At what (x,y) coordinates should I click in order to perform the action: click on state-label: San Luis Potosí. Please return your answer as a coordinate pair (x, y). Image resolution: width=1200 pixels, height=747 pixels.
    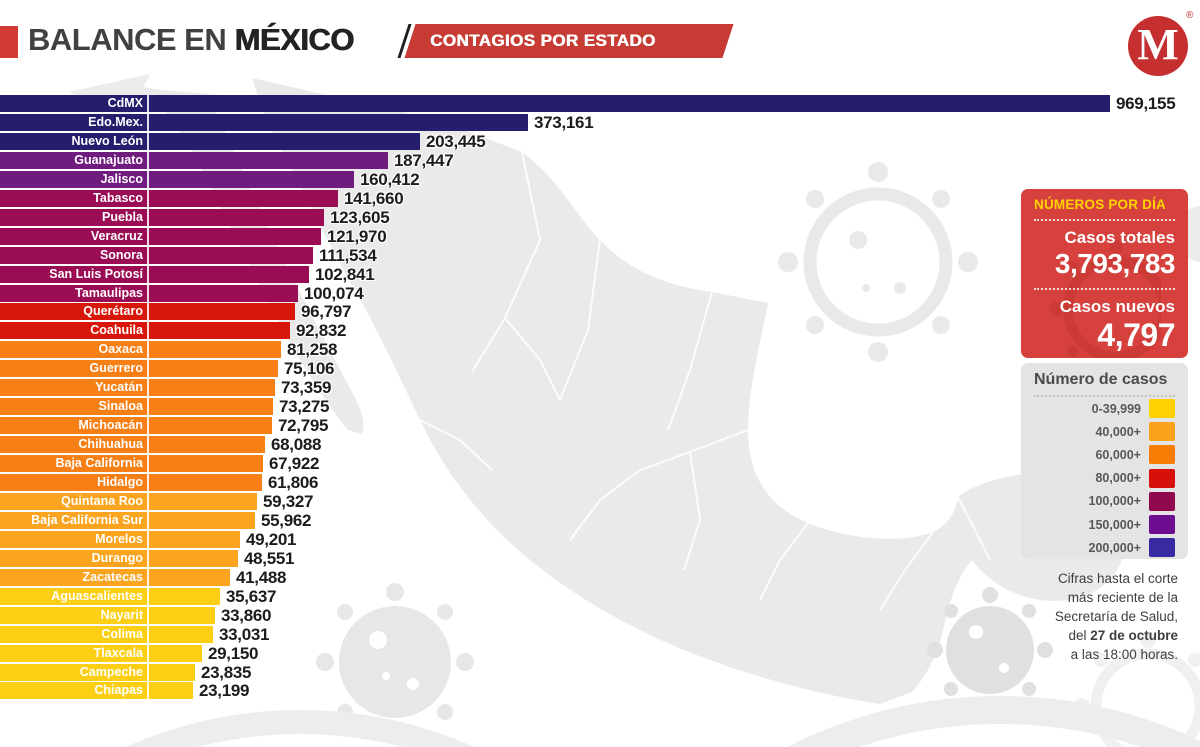
    Looking at the image, I should click on (96, 273).